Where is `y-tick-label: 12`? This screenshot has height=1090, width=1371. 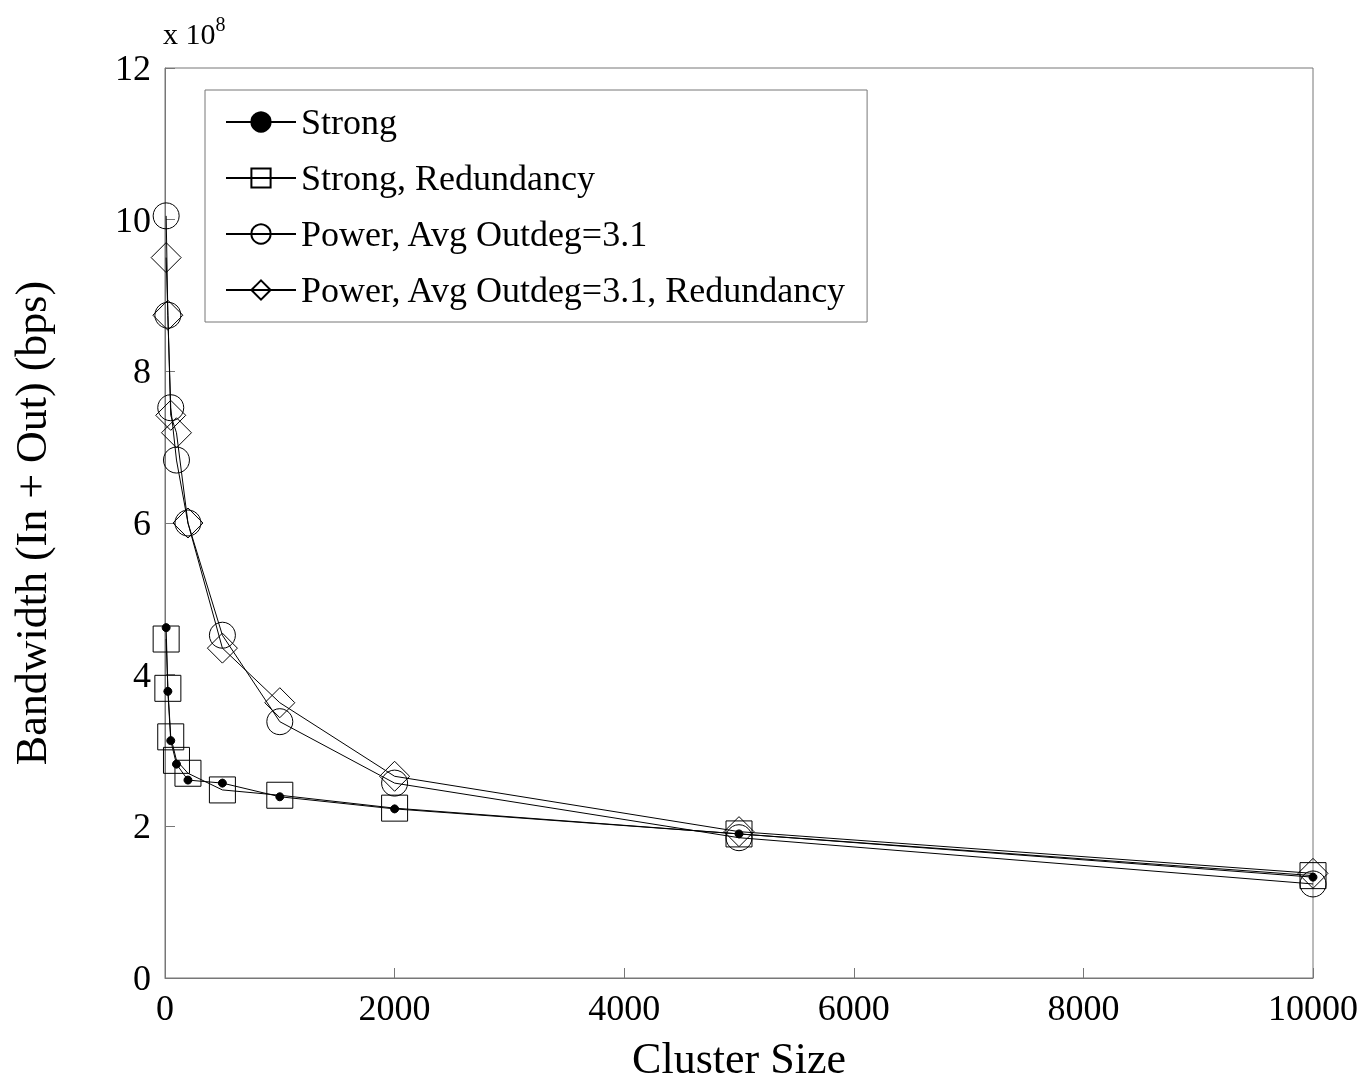 y-tick-label: 12 is located at coordinates (133, 68).